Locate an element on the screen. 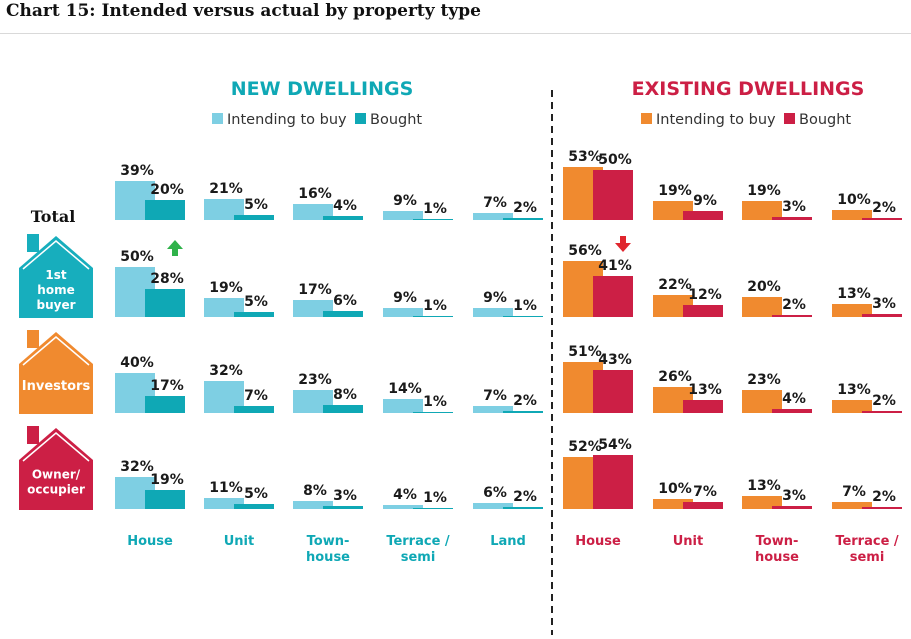  value-label-bought: 50% is located at coordinates (615, 160).